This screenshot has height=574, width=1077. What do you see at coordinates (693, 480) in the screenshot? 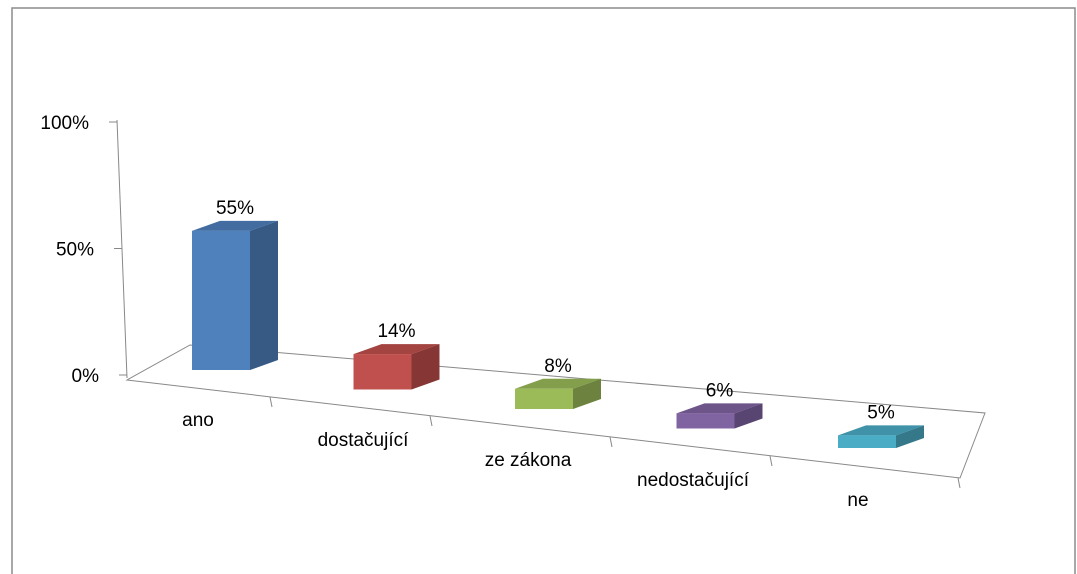
I see `x-tick-label: nedostačující` at bounding box center [693, 480].